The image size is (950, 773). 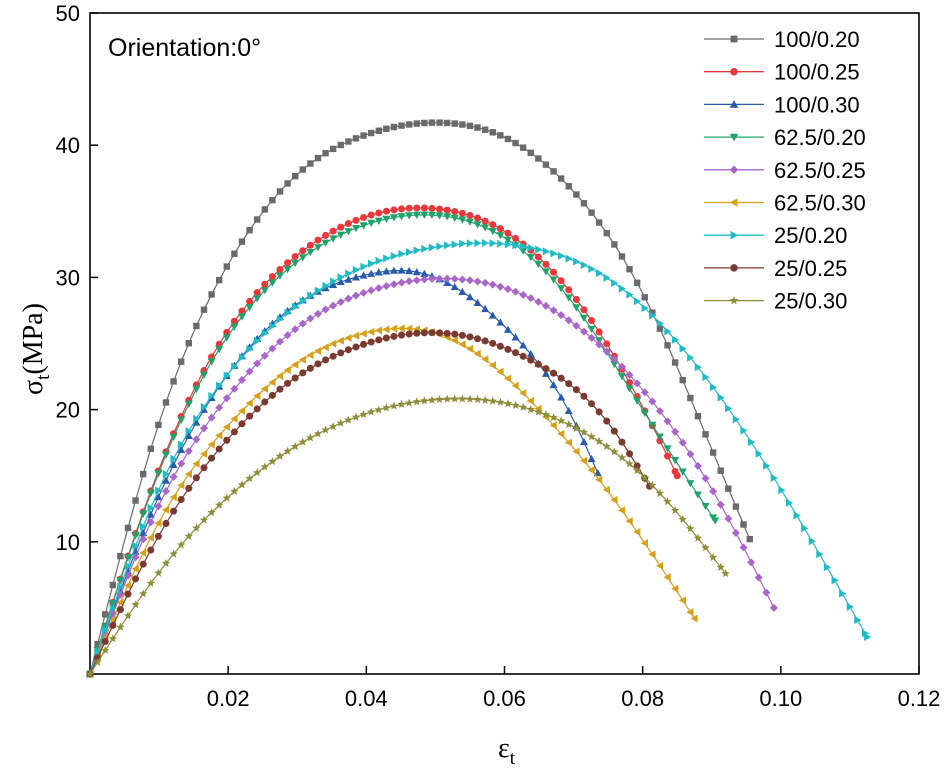 I want to click on legend-item: 25/0.30, so click(x=775, y=301).